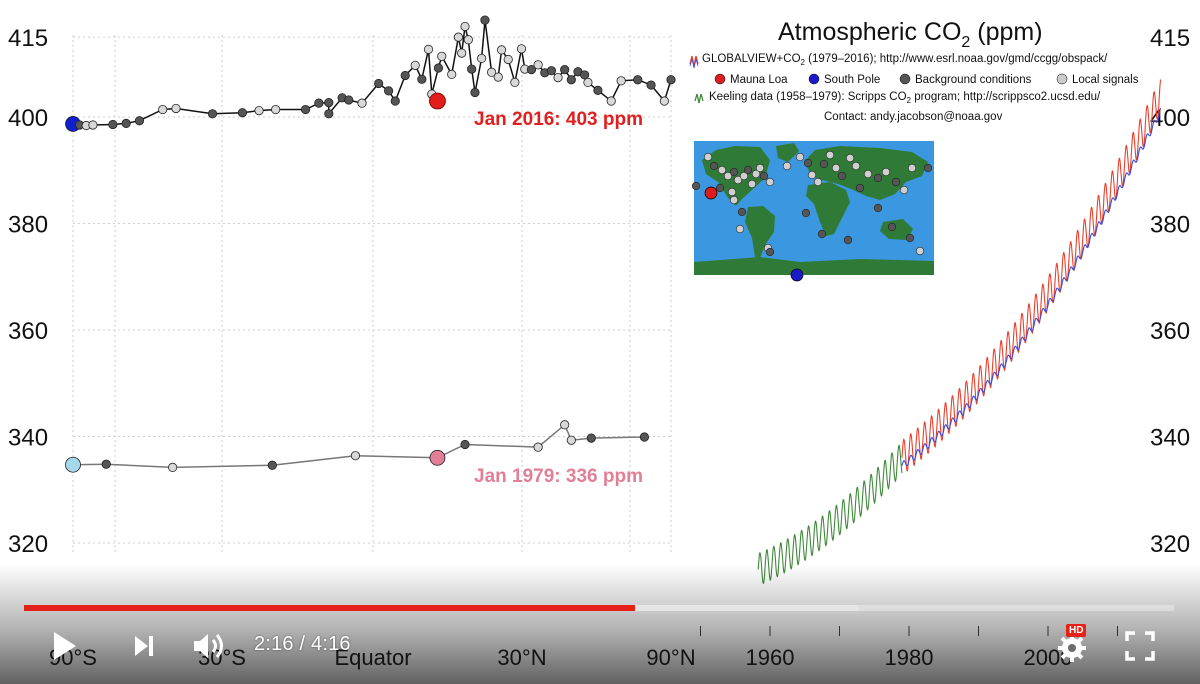 The width and height of the screenshot is (1200, 684). I want to click on progress-bar, so click(599, 608).